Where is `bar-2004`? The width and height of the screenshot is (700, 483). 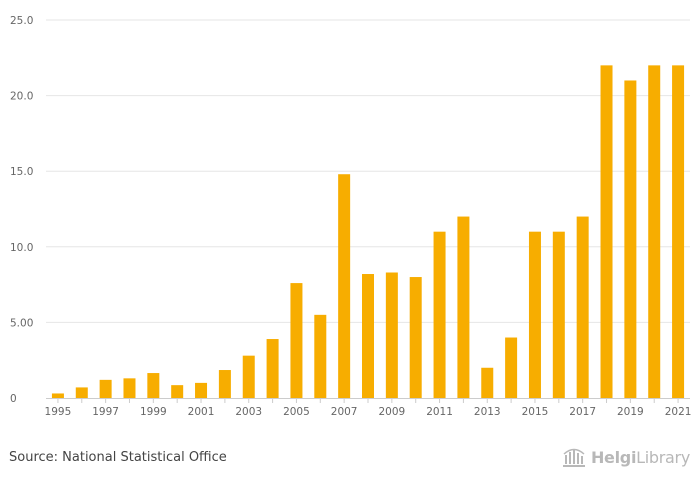
bar-2004 is located at coordinates (272, 368).